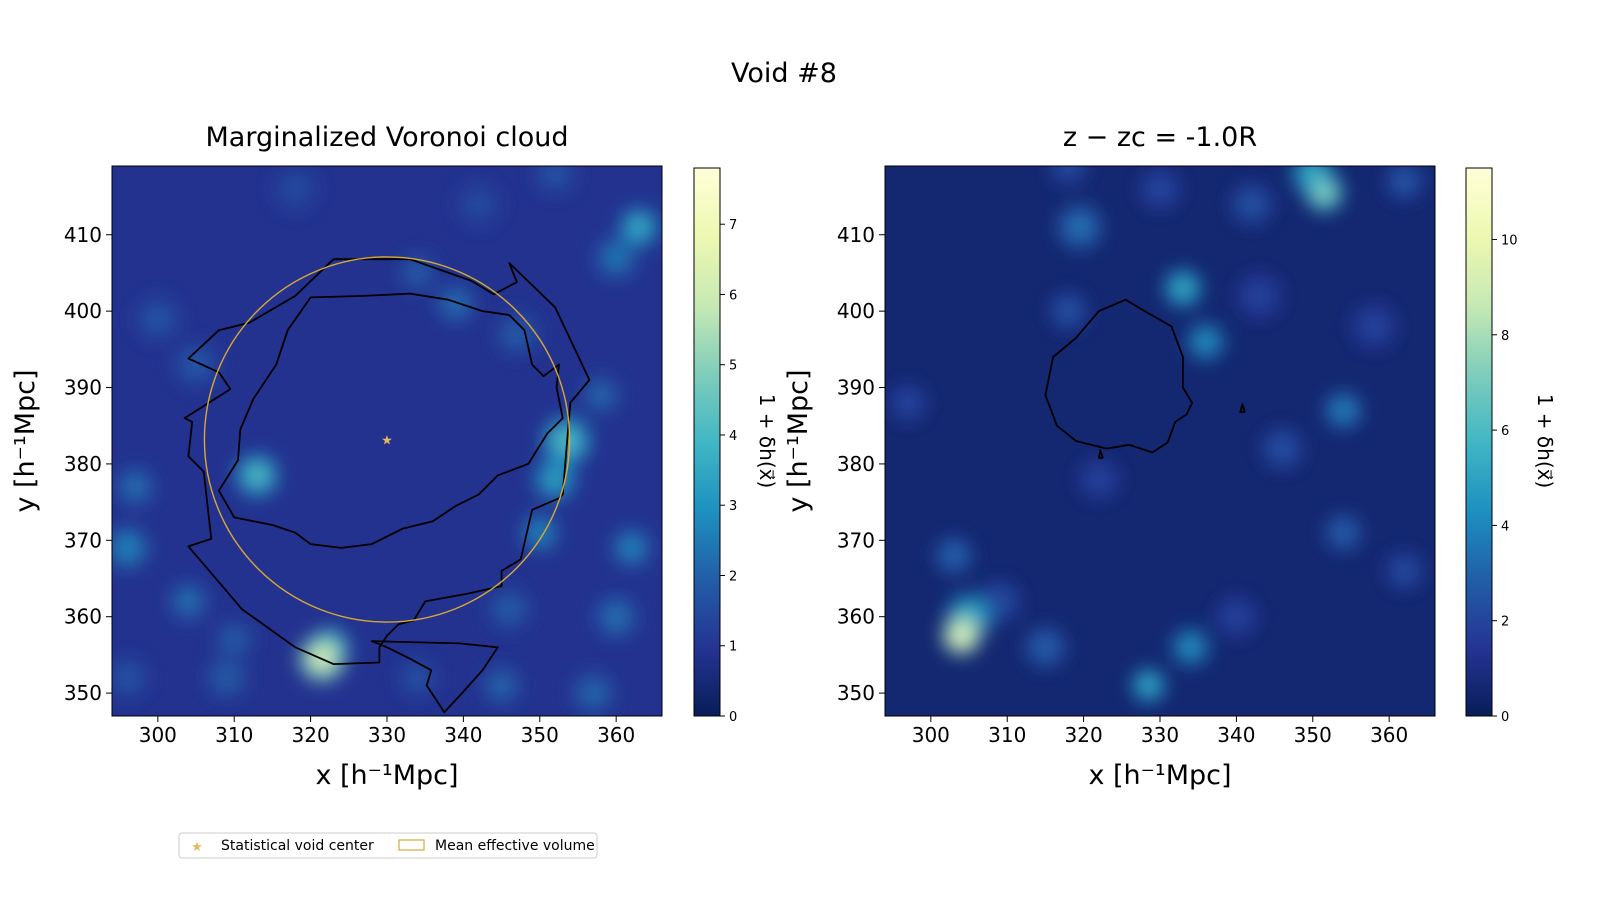 The width and height of the screenshot is (1600, 900). Describe the element at coordinates (736, 446) in the screenshot. I see `colorbar: 0 1 2 3 4 5 6 7 1 + δh(x⃗)` at that location.